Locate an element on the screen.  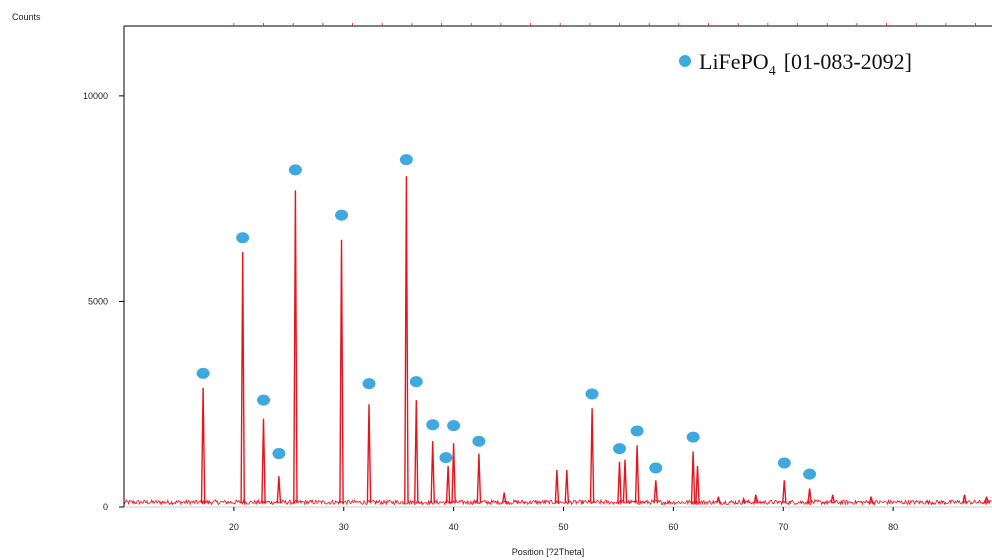
legend: LiFePO4 [01-083-2092] is located at coordinates (795, 64).